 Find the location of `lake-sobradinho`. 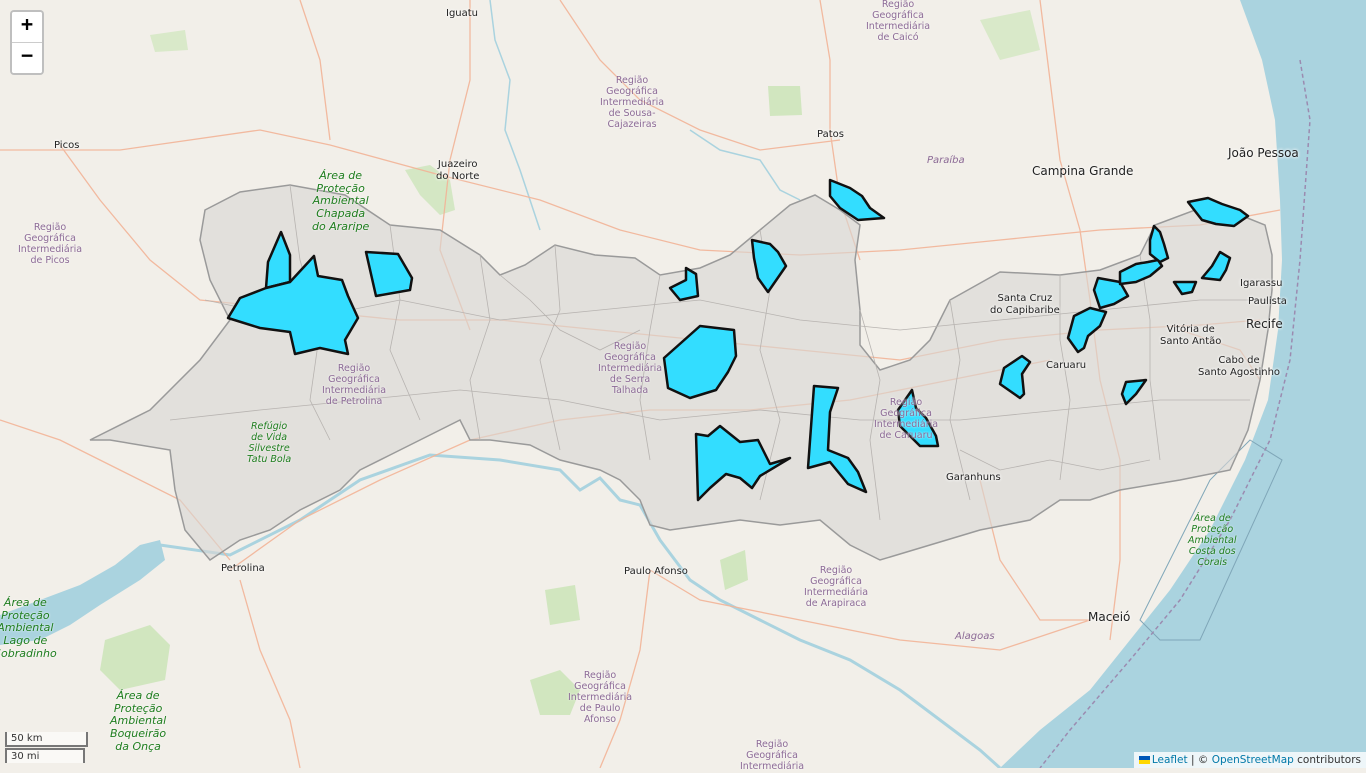

lake-sobradinho is located at coordinates (82, 592).